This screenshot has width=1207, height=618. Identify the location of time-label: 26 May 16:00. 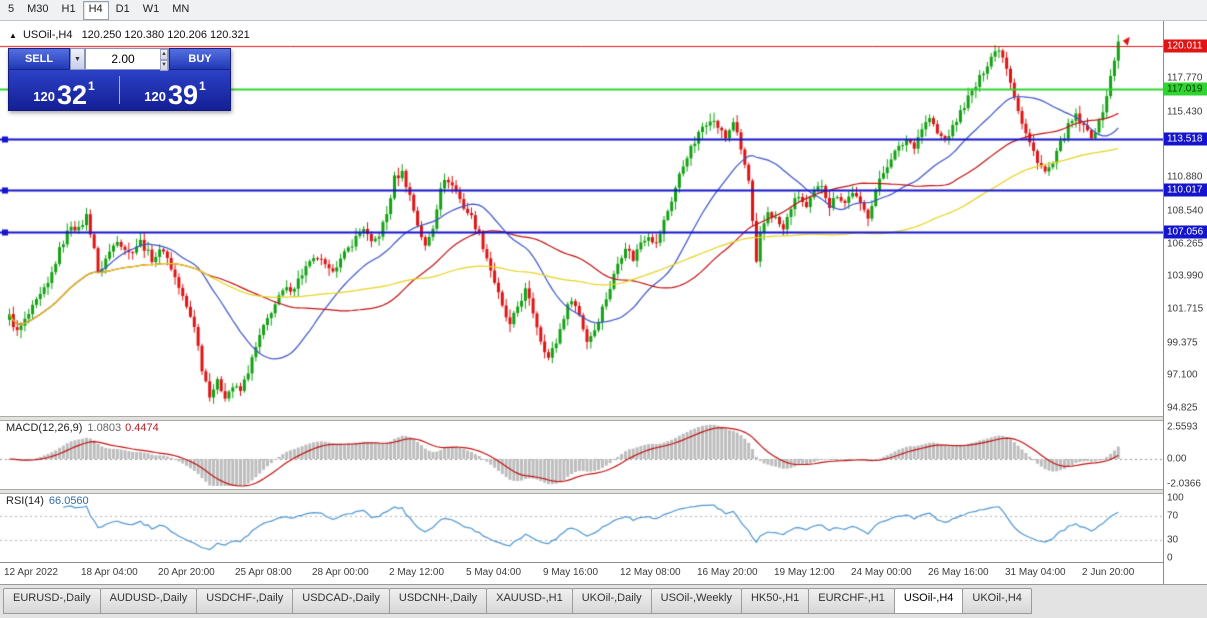
(958, 572).